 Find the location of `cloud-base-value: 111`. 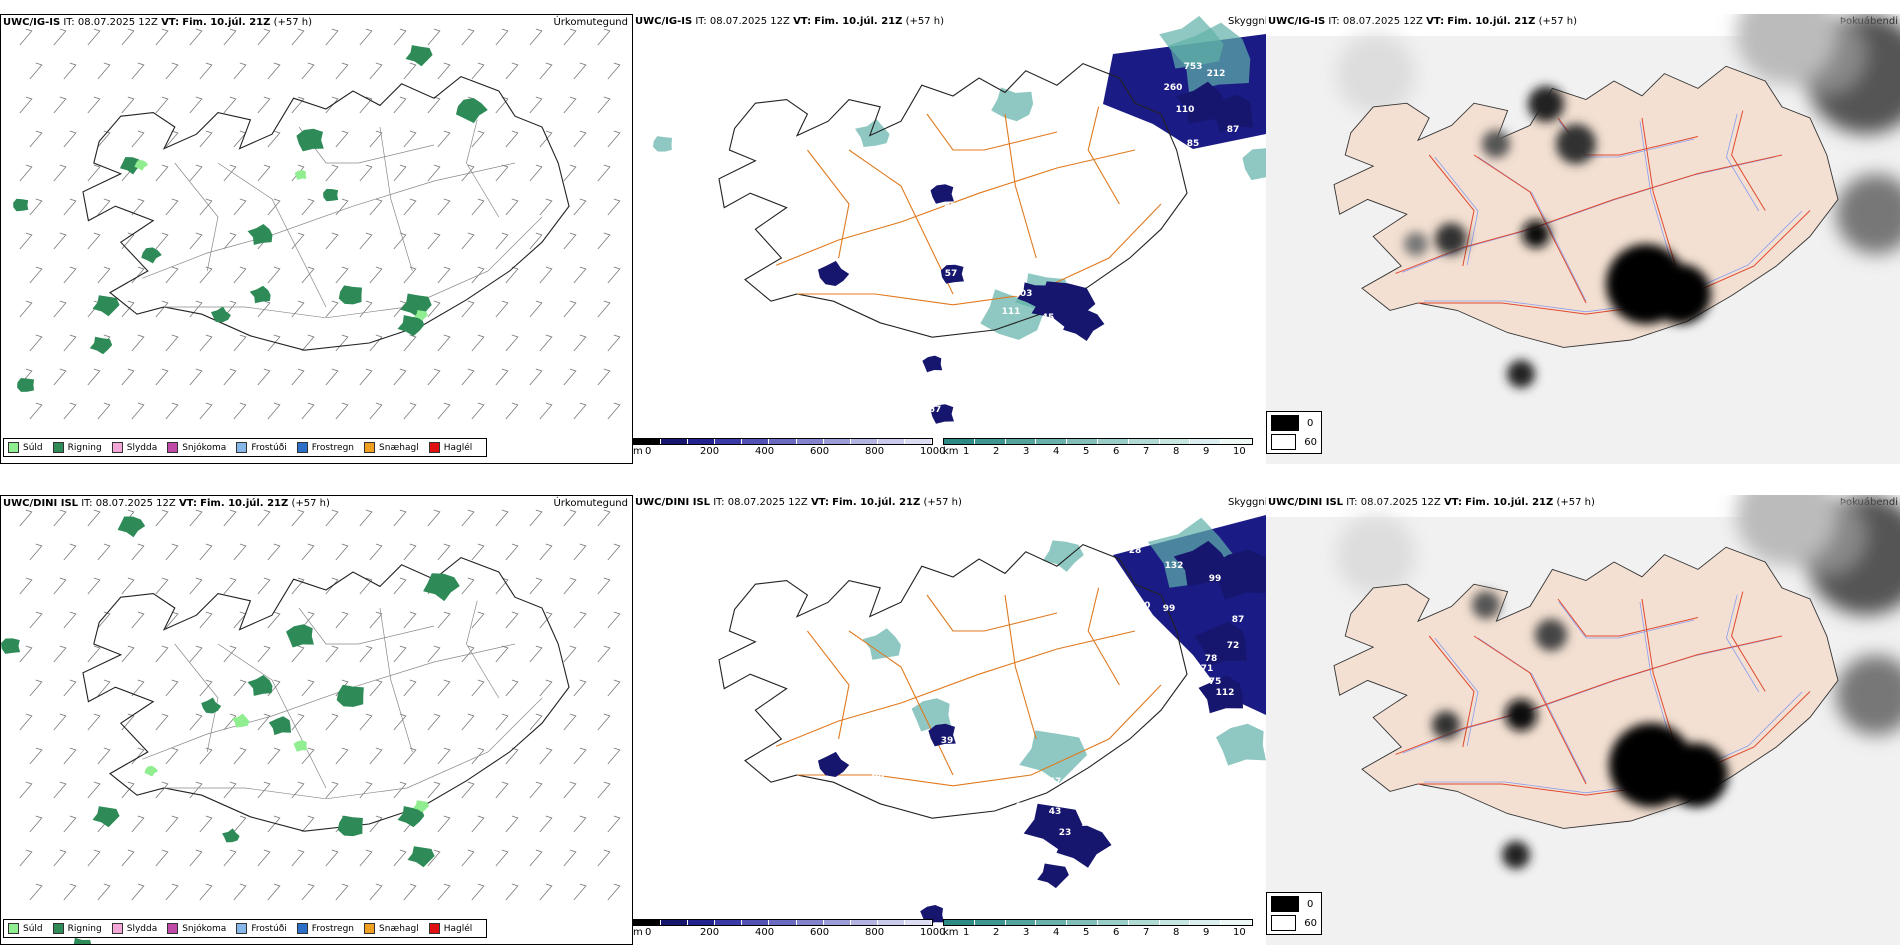

cloud-base-value: 111 is located at coordinates (1011, 312).